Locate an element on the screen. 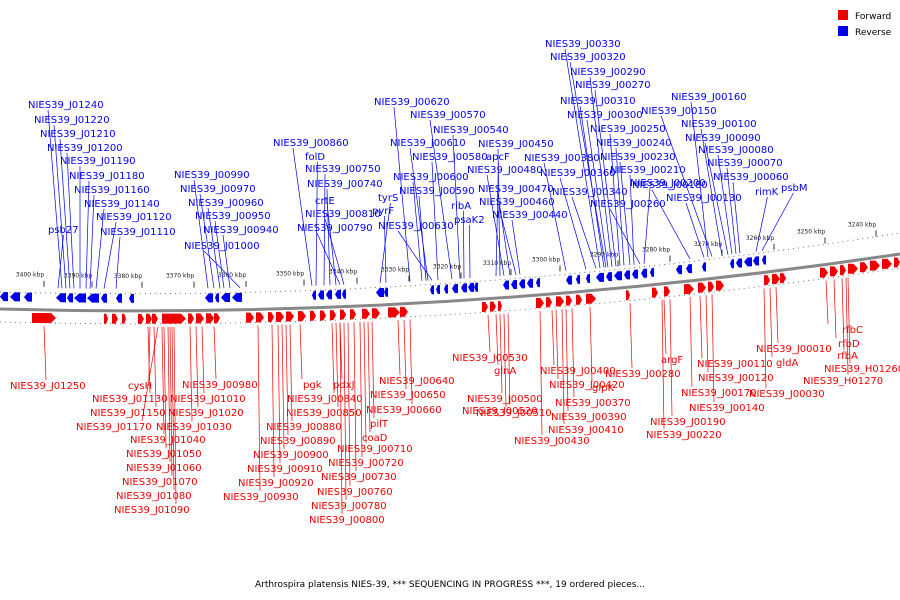  reverse-gene-label: NIES39_J00080 is located at coordinates (736, 150).